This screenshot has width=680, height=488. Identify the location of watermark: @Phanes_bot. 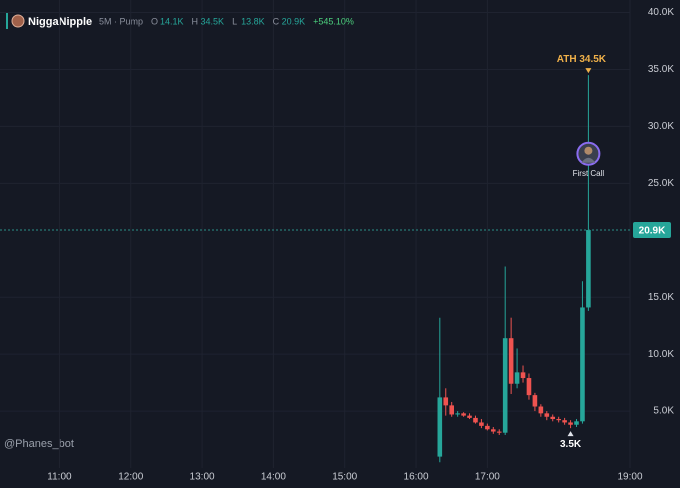
(39, 444).